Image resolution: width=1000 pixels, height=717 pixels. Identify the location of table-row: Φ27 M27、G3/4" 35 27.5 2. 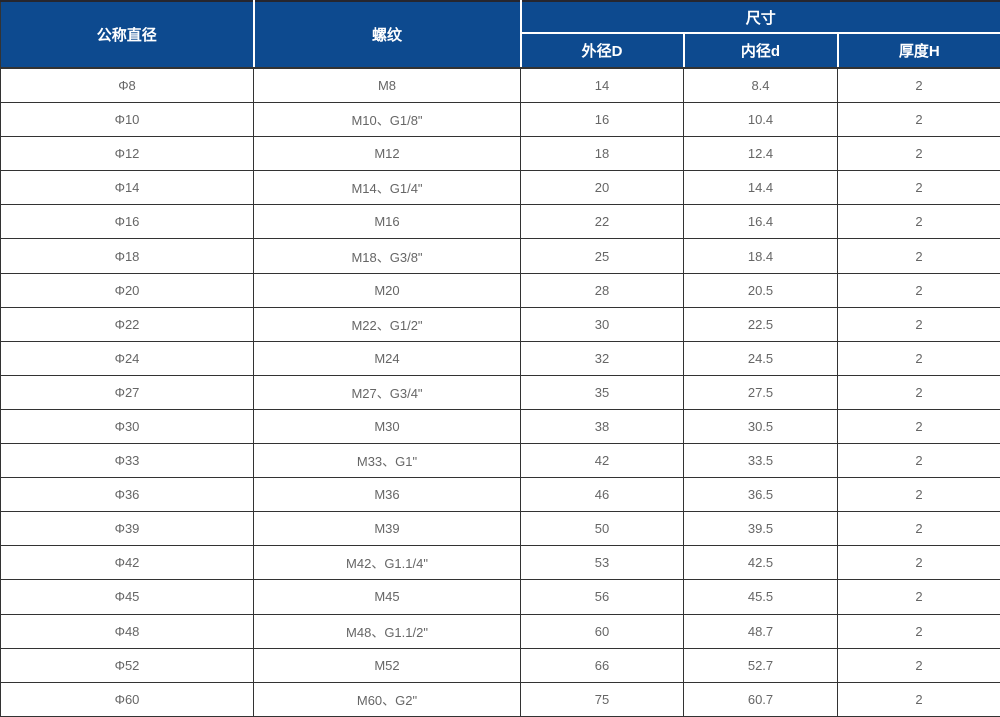
(500, 392).